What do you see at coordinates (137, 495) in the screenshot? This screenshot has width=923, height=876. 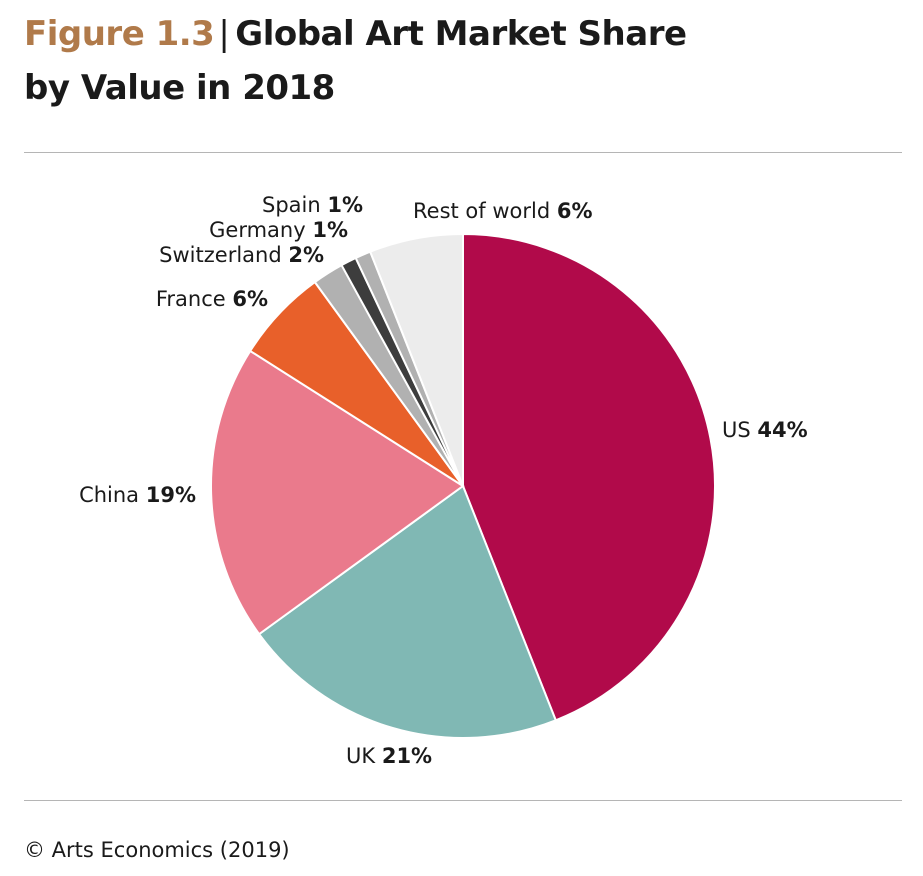 I see `slice-label-china: China 19%` at bounding box center [137, 495].